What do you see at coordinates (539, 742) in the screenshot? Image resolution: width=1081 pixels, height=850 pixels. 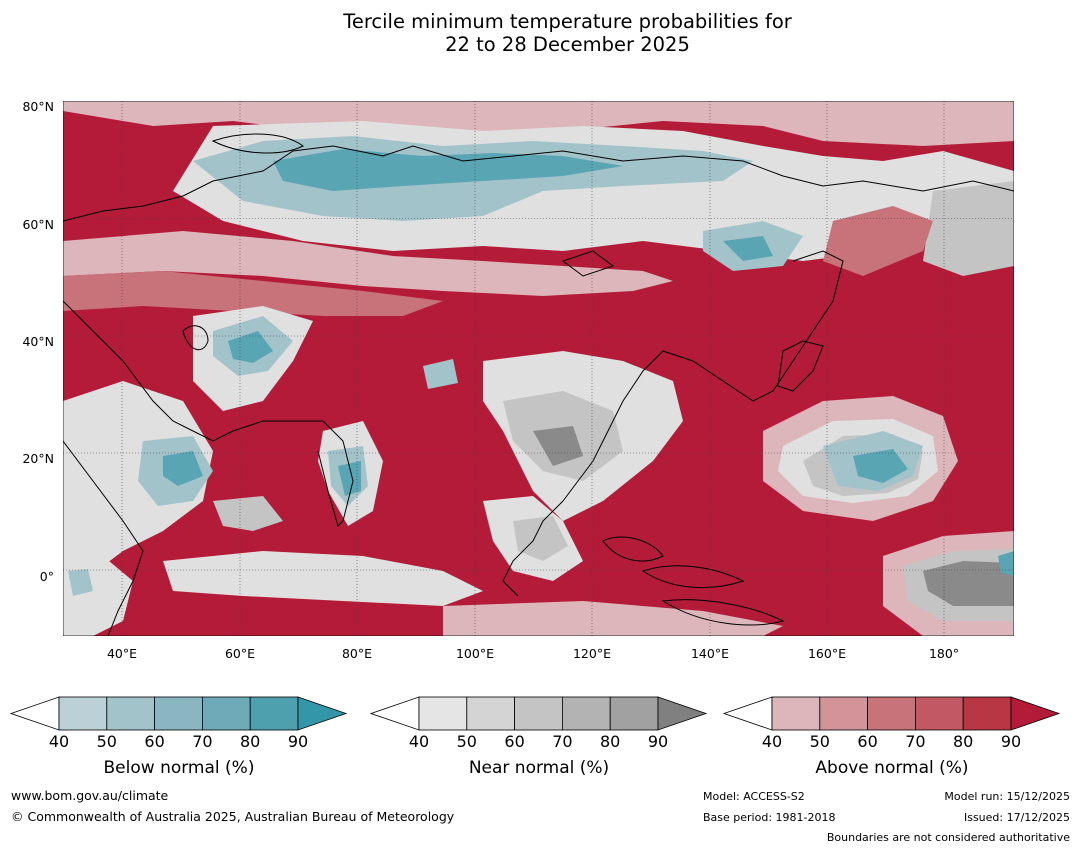 I see `colorbar-near-ticks: 40 50 60 70 80 90` at bounding box center [539, 742].